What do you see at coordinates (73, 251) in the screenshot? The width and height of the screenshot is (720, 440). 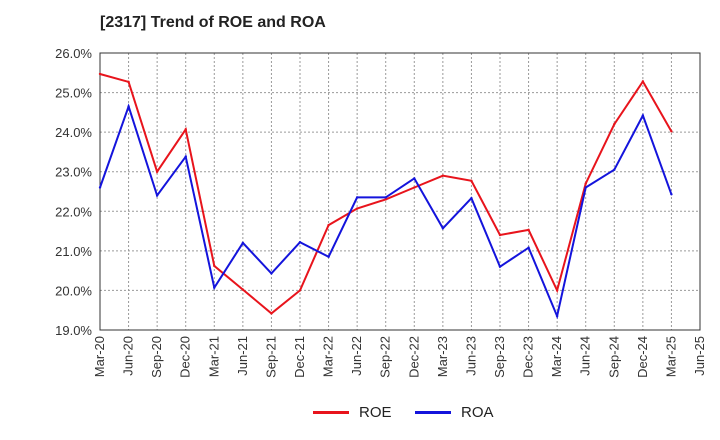 I see `y-tick-label: 21.0%` at bounding box center [73, 251].